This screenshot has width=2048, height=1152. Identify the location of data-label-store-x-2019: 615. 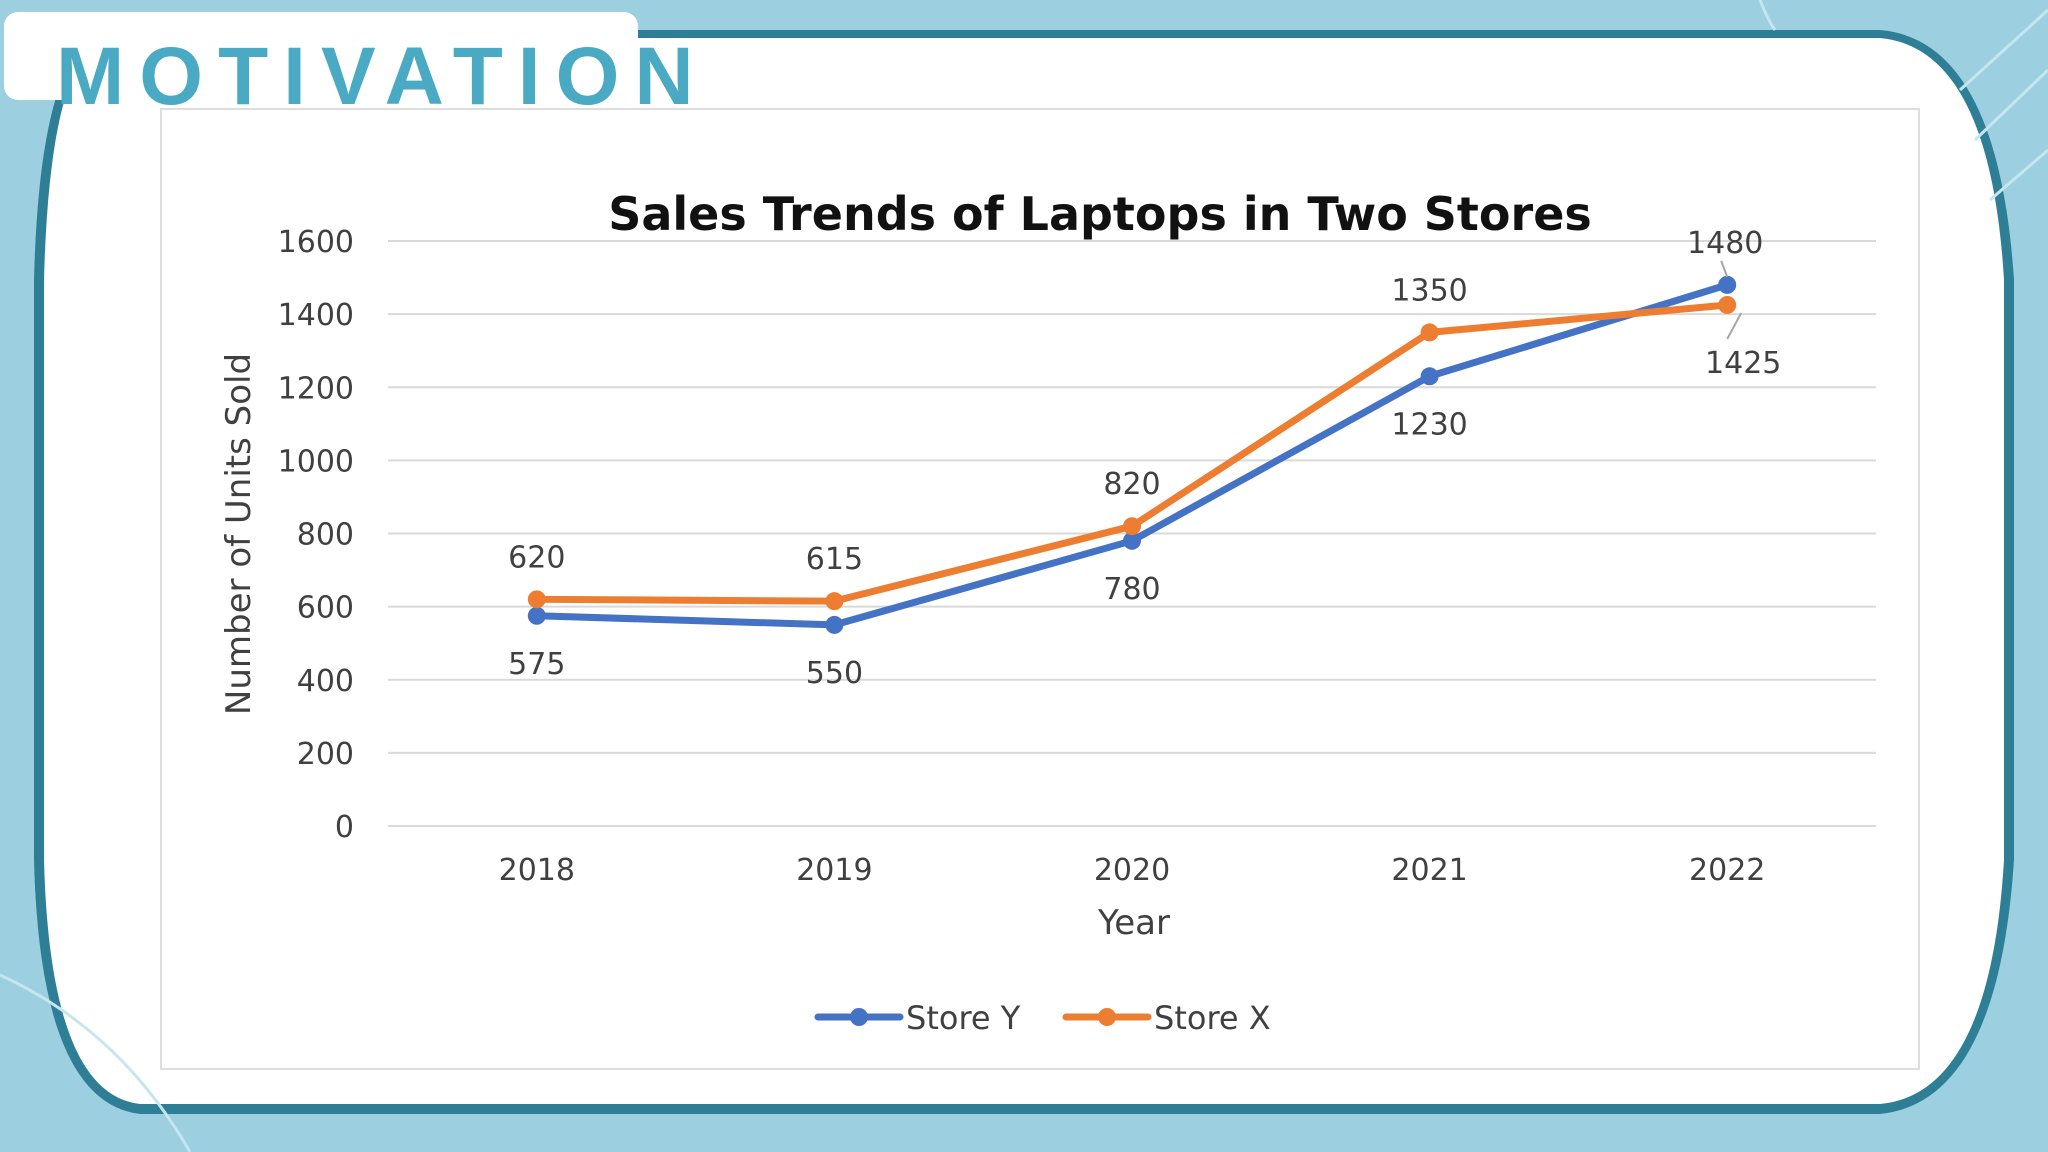
(834, 559).